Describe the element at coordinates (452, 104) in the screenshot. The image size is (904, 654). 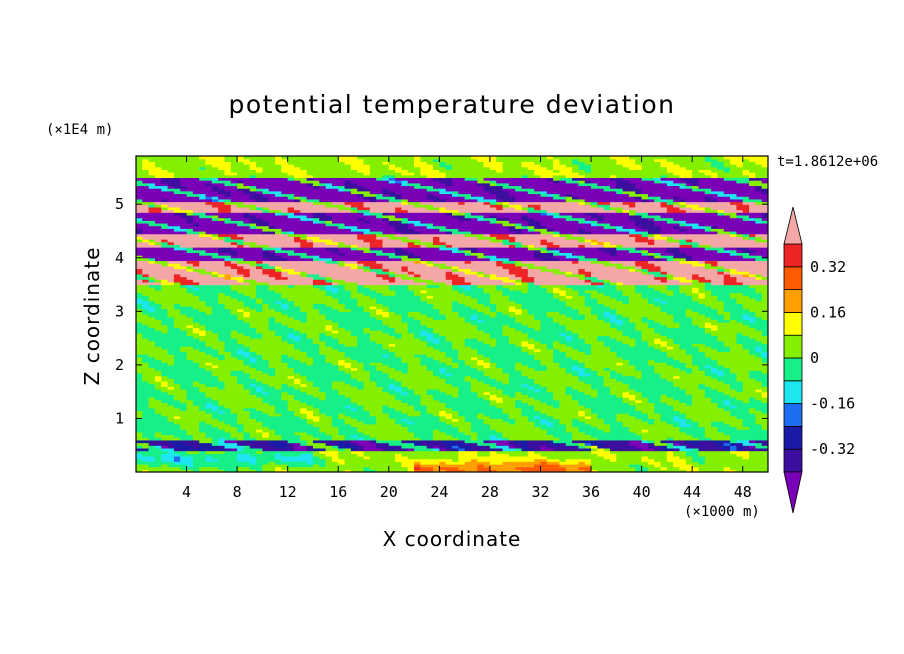
I see `chart-title: potential temperature deviation` at that location.